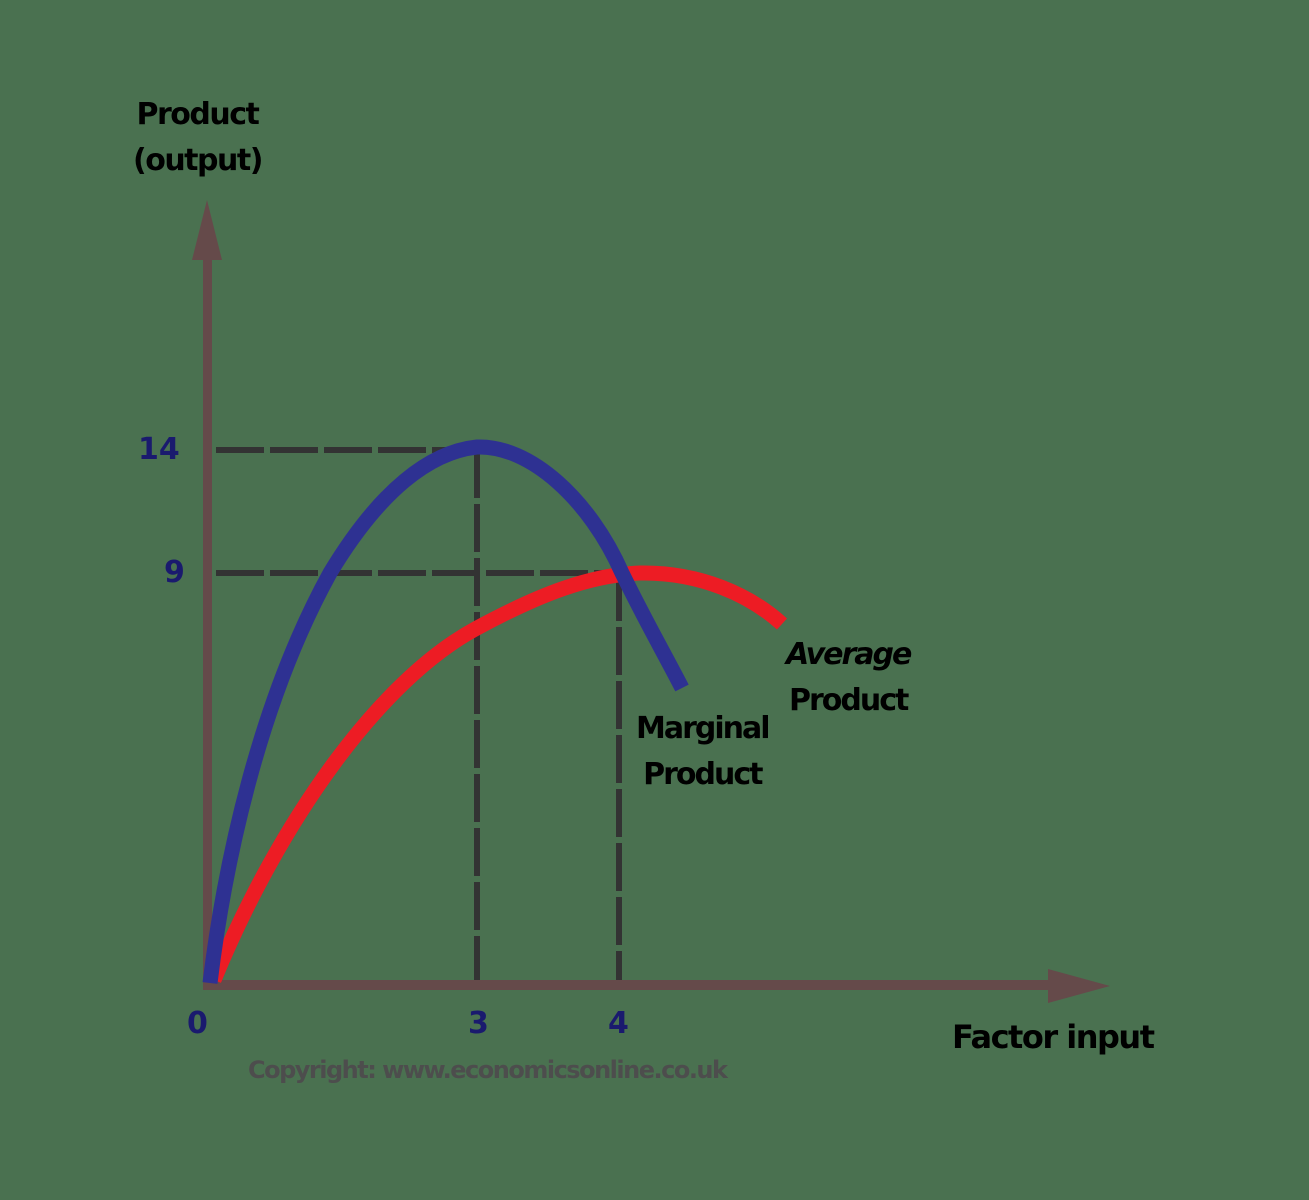  I want to click on copyright-text: Copyright: www.economicsonline.co.uk, so click(488, 1070).